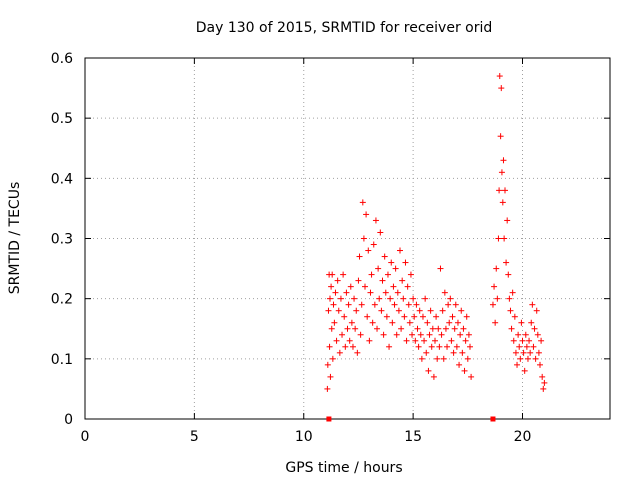 Image resolution: width=640 pixels, height=480 pixels. Describe the element at coordinates (304, 437) in the screenshot. I see `x-tick-label-2: 10` at that location.